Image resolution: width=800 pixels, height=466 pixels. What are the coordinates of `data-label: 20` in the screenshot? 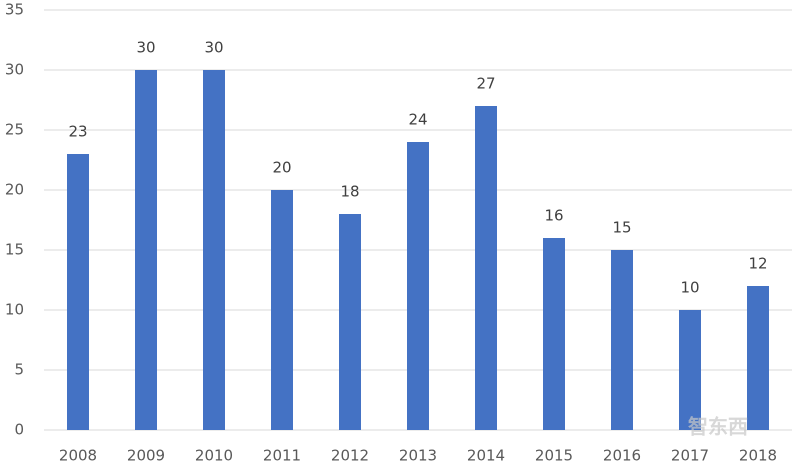 It's located at (281, 168).